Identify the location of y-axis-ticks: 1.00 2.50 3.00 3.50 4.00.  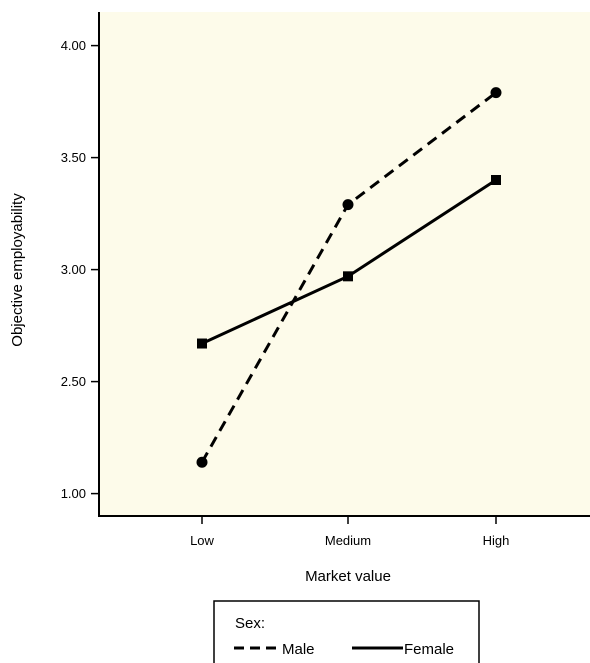
(80, 269).